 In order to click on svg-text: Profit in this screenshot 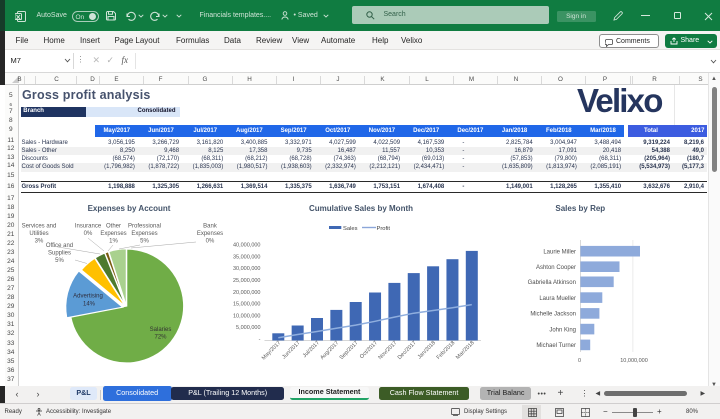, I will do `click(384, 229)`.